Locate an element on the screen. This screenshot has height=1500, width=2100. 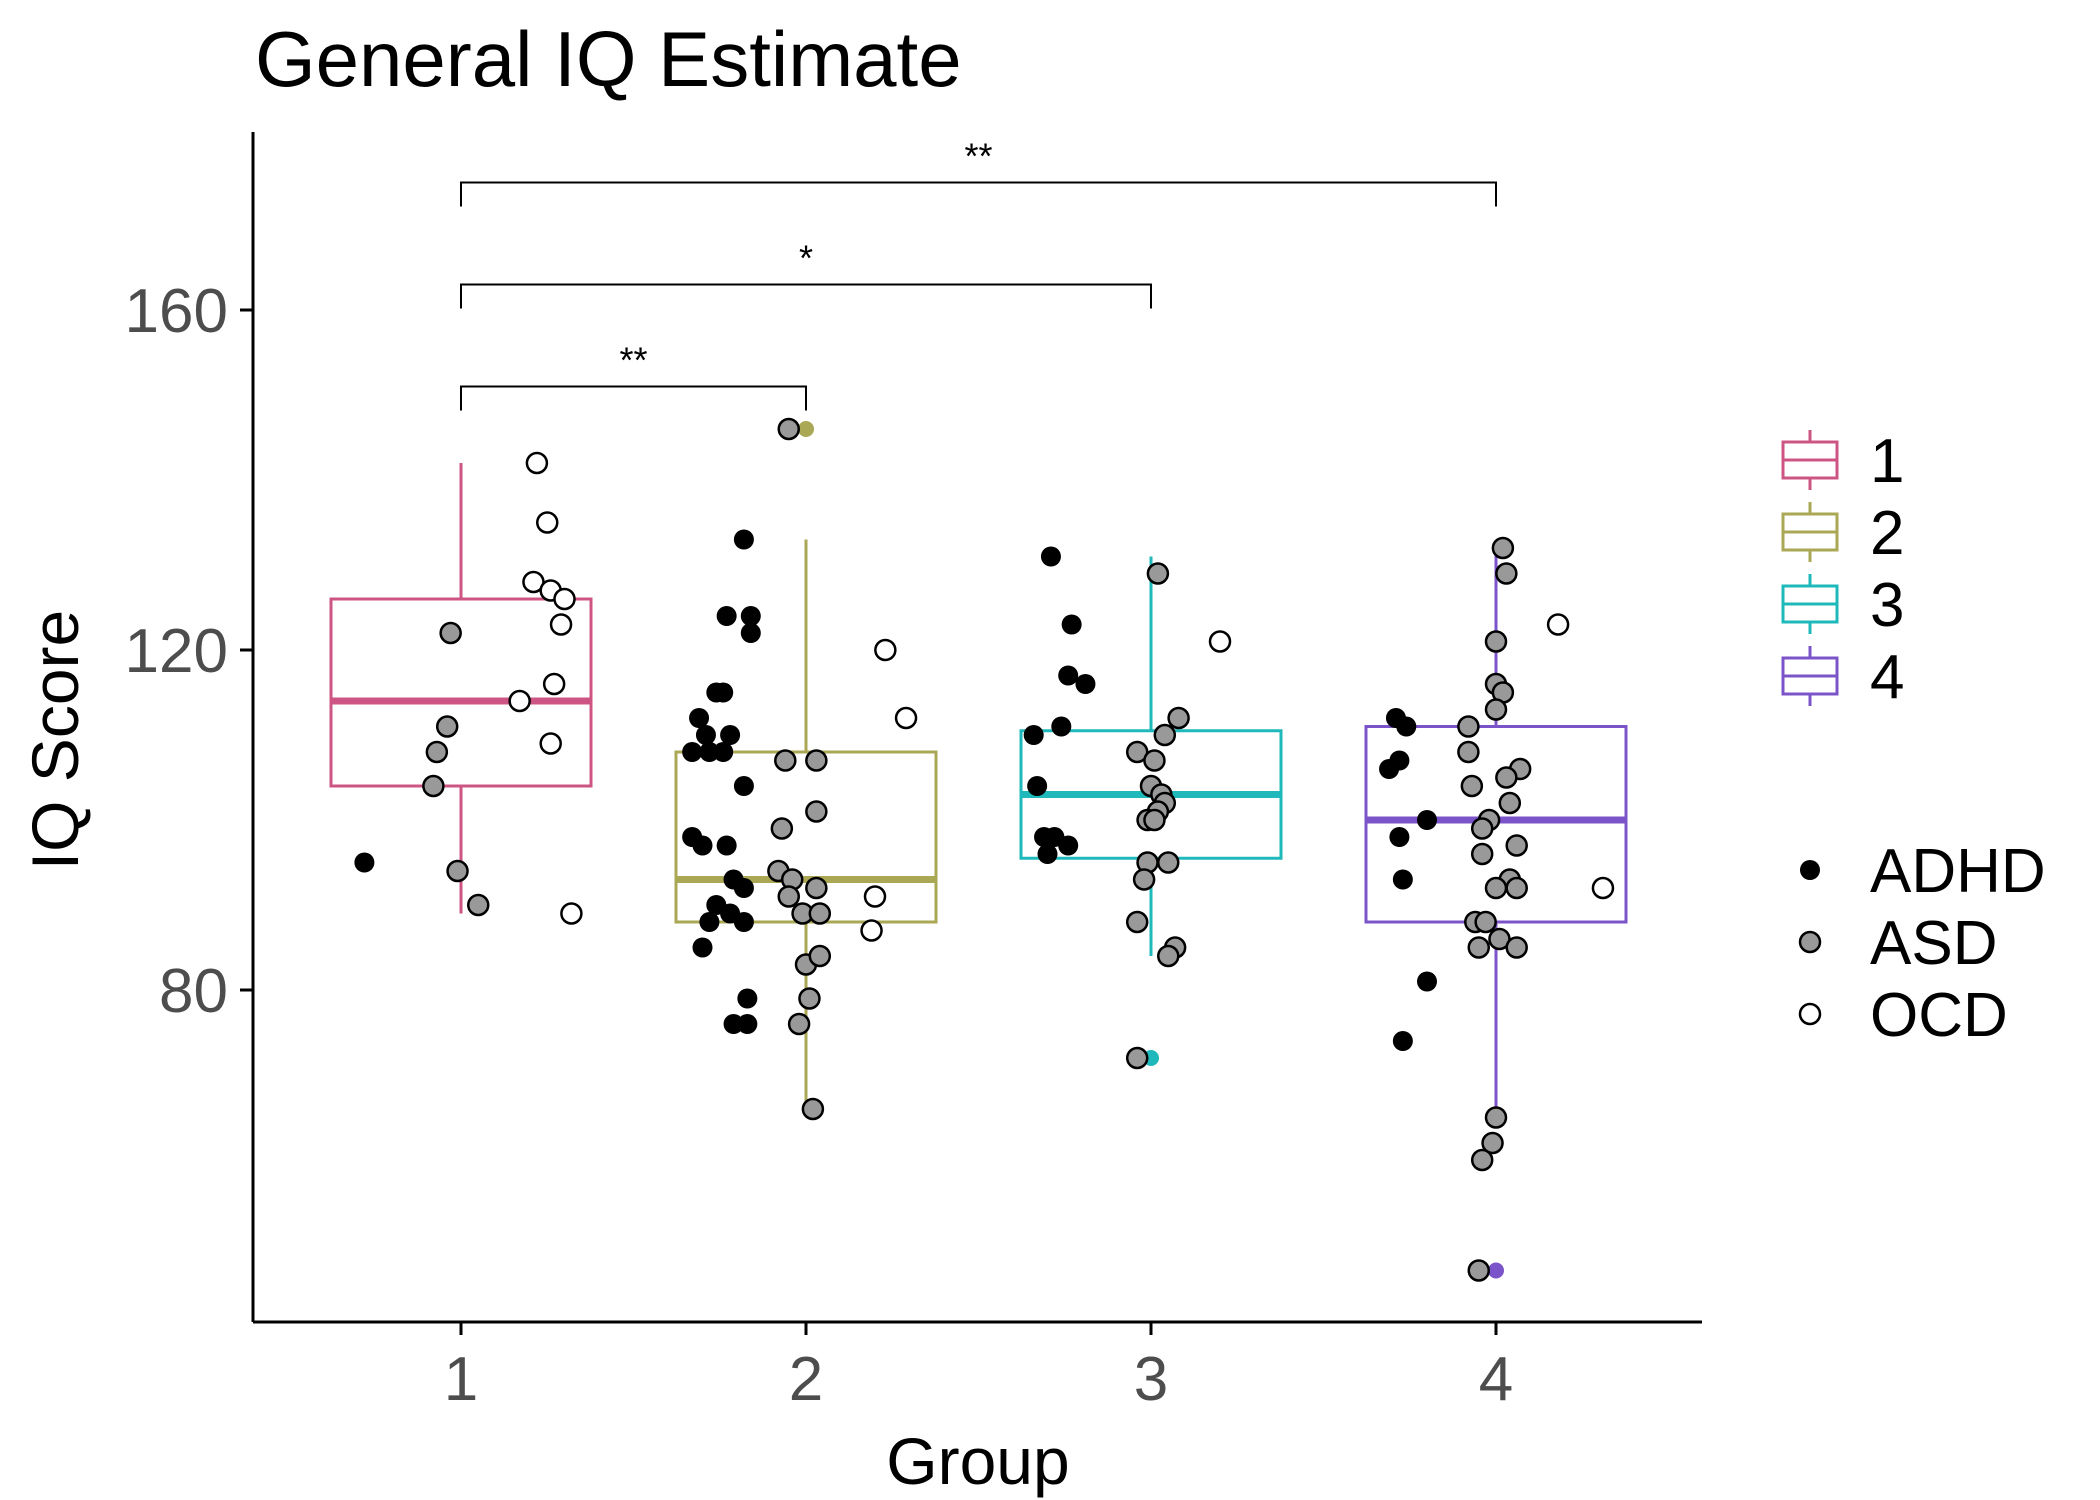
significance-label-2: * is located at coordinates (806, 258).